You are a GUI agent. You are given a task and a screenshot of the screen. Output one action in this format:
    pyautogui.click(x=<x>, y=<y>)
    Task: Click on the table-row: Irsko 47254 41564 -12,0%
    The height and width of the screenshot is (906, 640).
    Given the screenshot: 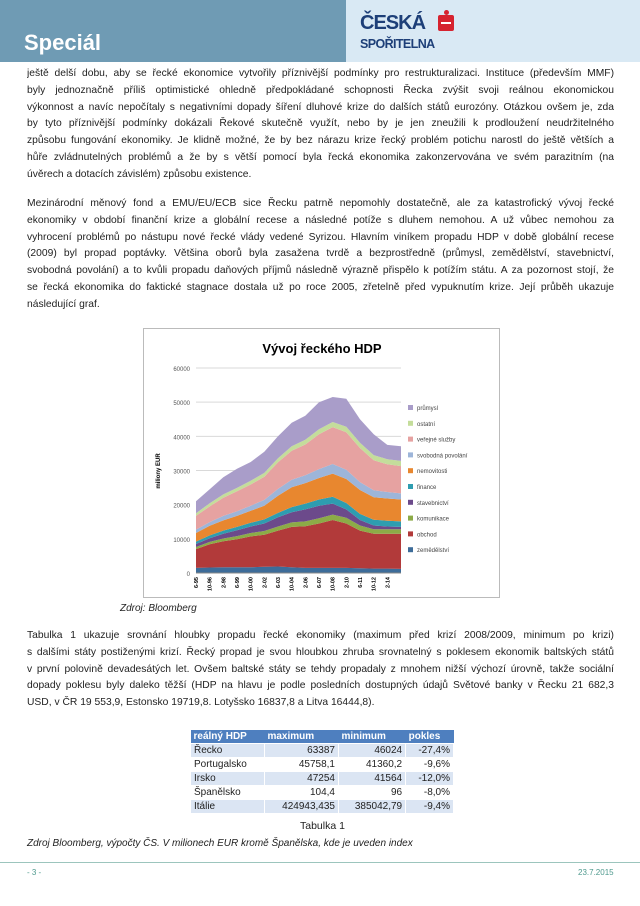 What is the action you would take?
    pyautogui.click(x=322, y=778)
    